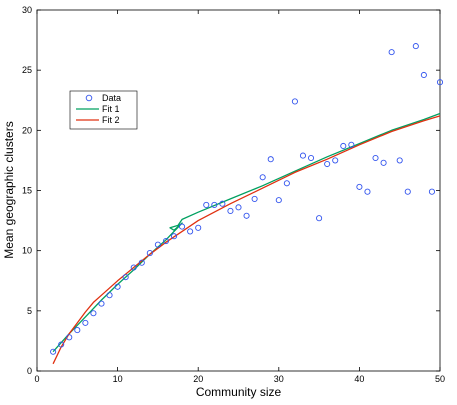  Describe the element at coordinates (29, 371) in the screenshot. I see `y-tick-label: 0` at that location.